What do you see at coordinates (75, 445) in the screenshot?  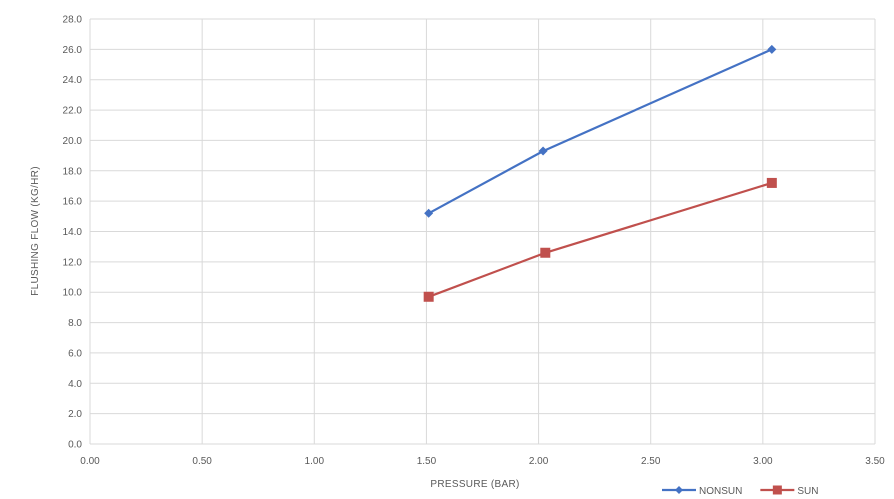 I see `y-tick-label: 0.0` at bounding box center [75, 445].